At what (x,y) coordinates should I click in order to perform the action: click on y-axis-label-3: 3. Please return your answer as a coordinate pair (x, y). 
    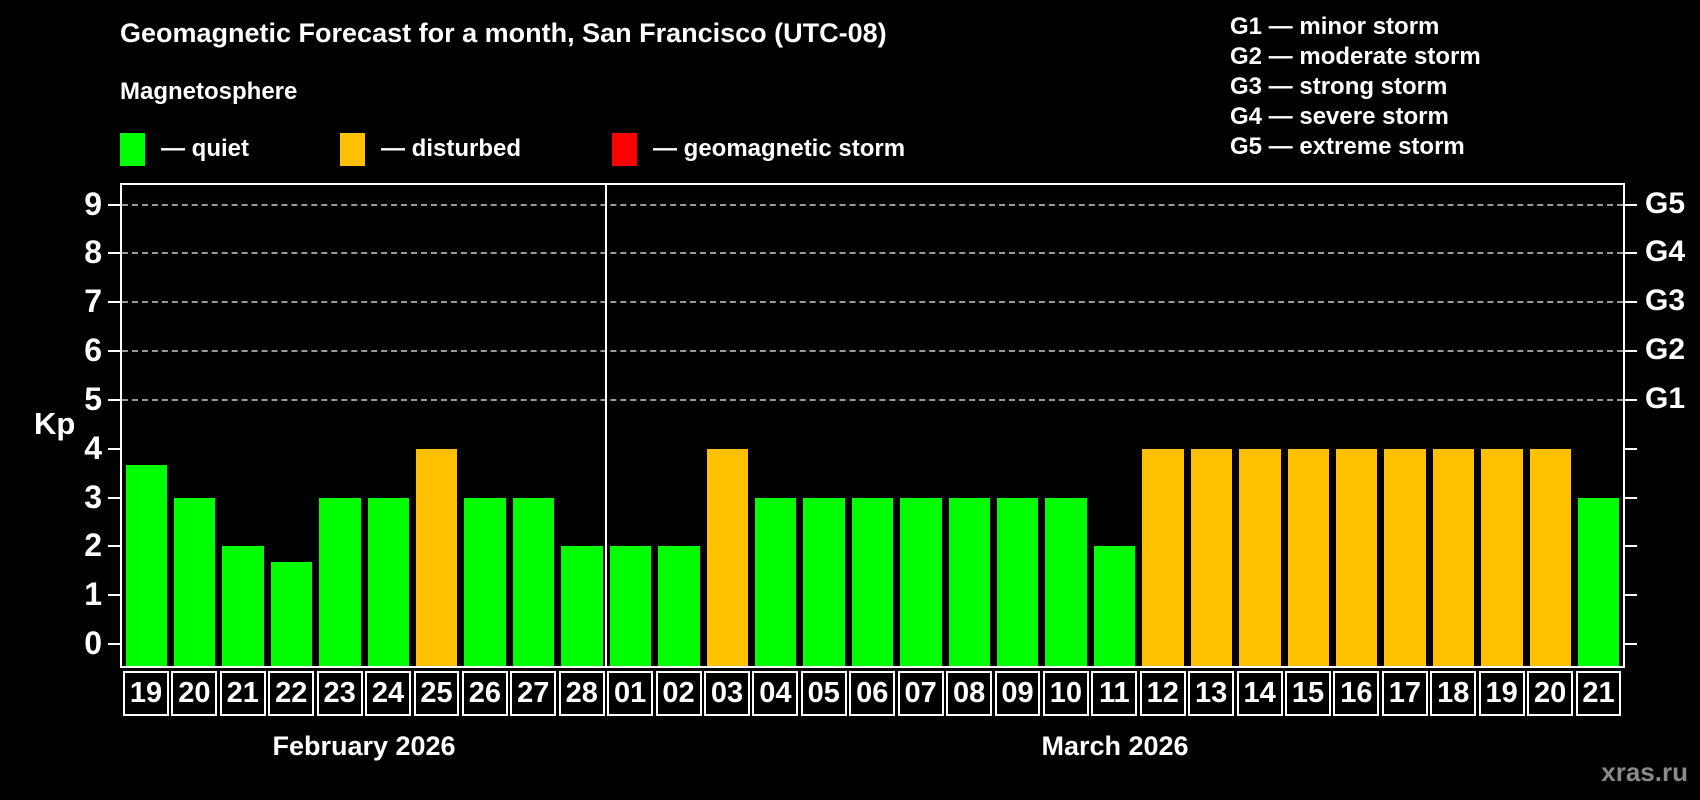
    Looking at the image, I should click on (93, 496).